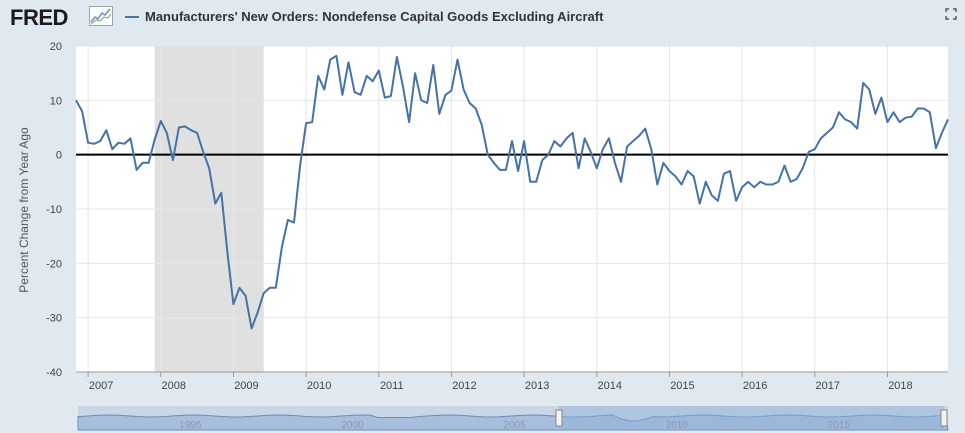  Describe the element at coordinates (944, 418) in the screenshot. I see `navigator-right-handle` at that location.